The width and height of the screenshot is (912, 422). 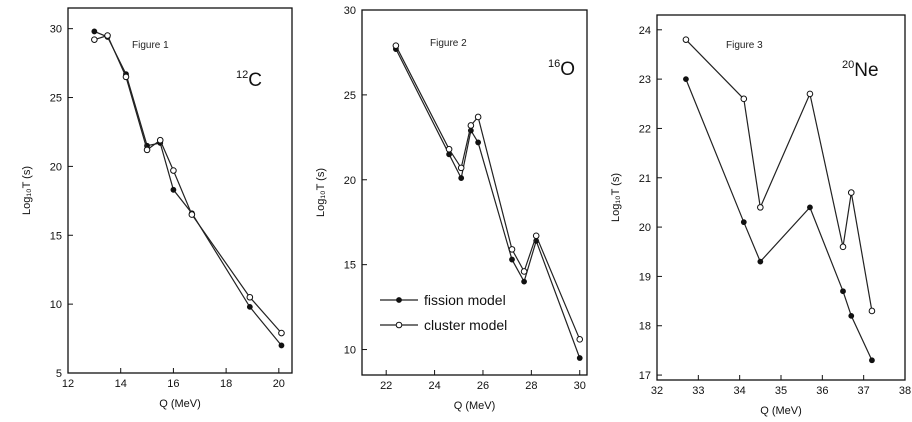 What do you see at coordinates (465, 300) in the screenshot?
I see `legend-label: fission model` at bounding box center [465, 300].